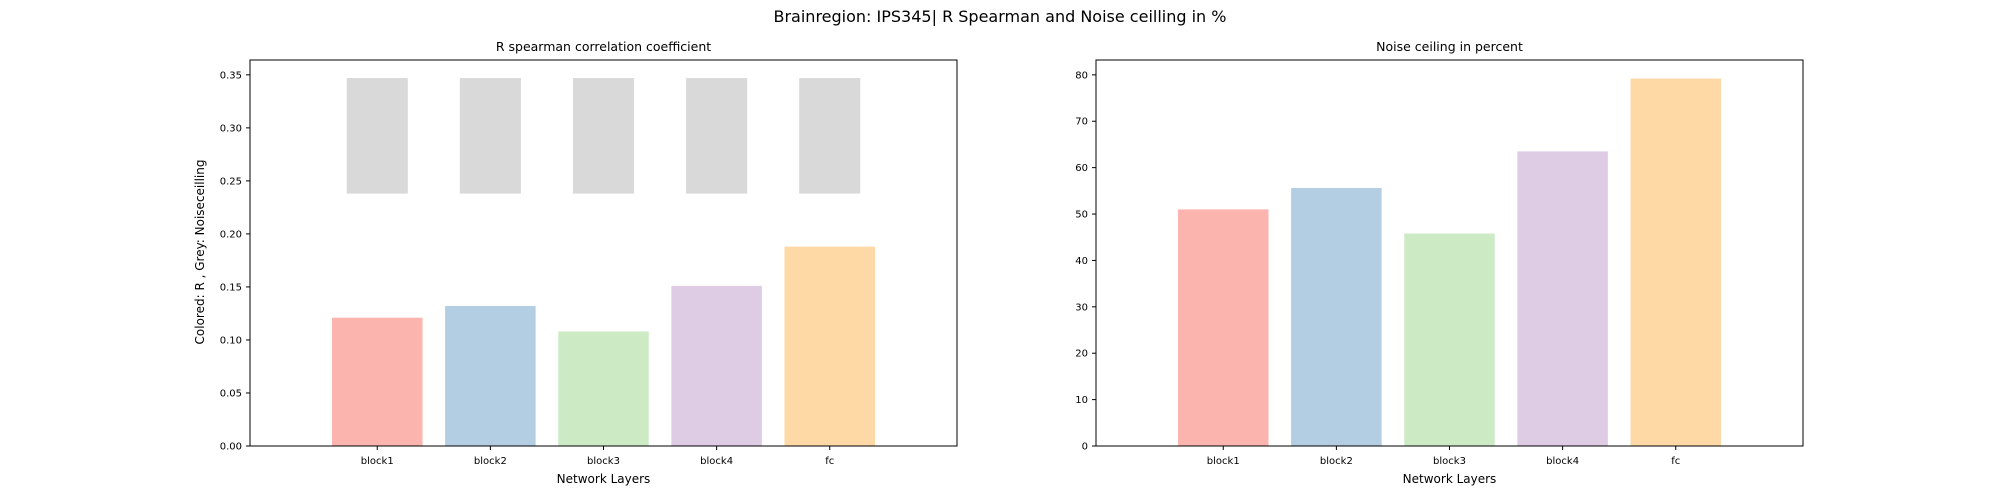 The height and width of the screenshot is (500, 2000). What do you see at coordinates (1081, 354) in the screenshot?
I see `y-tick-label: 20` at bounding box center [1081, 354].